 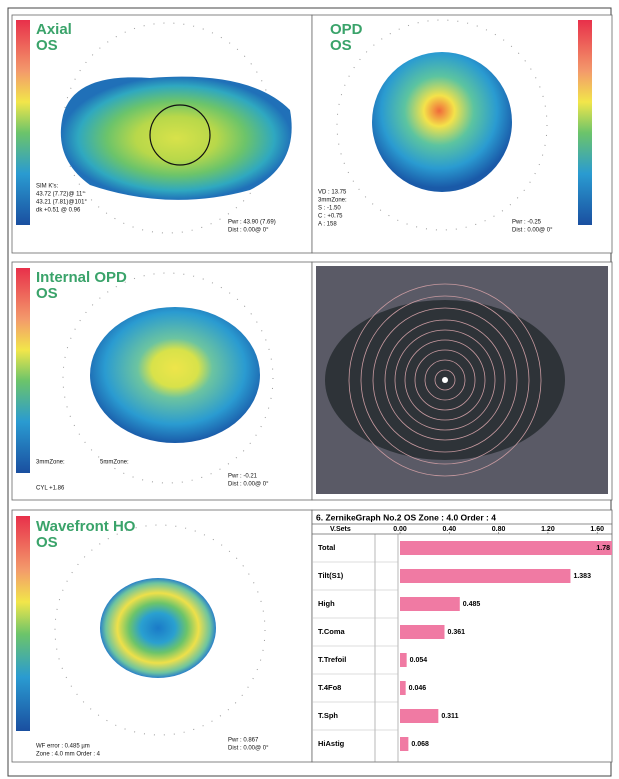 I want to click on note: 43.21 (7.81)@101°, so click(x=61, y=203).